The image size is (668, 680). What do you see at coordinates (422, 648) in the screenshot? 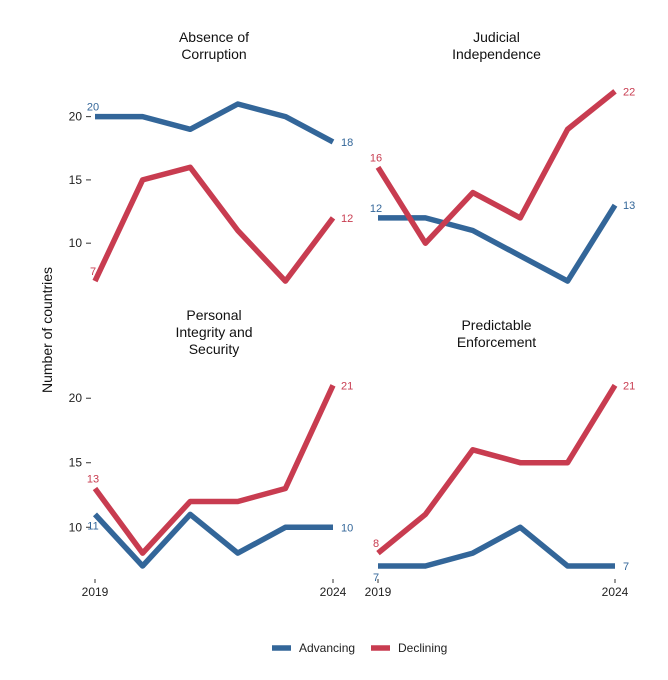
I see `legend-label-declining: Declining` at bounding box center [422, 648].